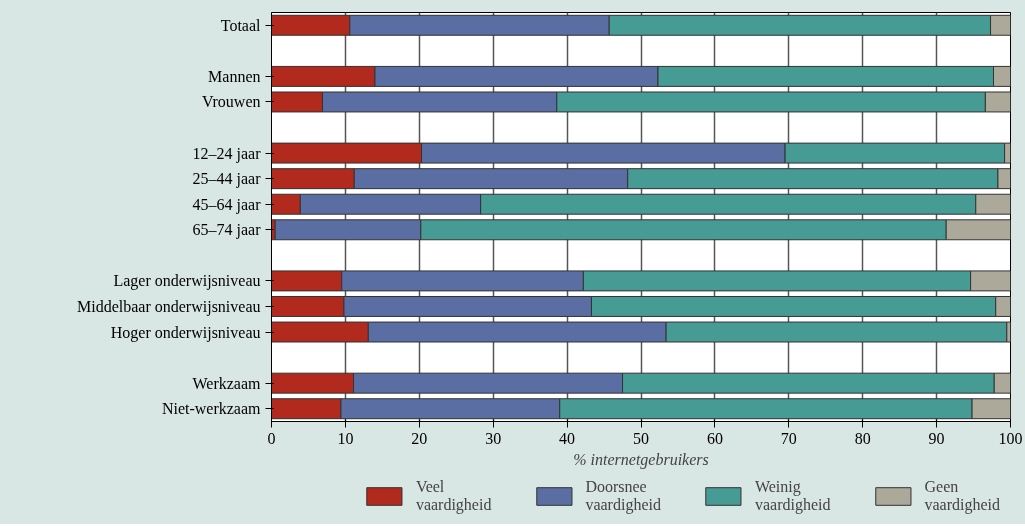 This screenshot has width=1025, height=526. I want to click on y-tick-label: Werkzaam, so click(227, 383).